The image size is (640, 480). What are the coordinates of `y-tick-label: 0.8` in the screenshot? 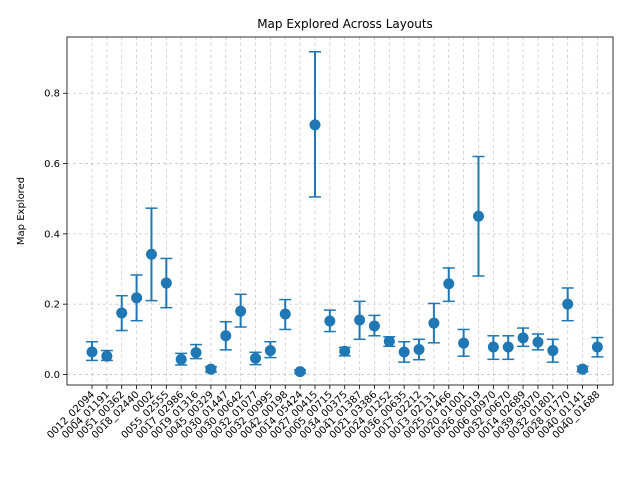 It's located at (52, 94).